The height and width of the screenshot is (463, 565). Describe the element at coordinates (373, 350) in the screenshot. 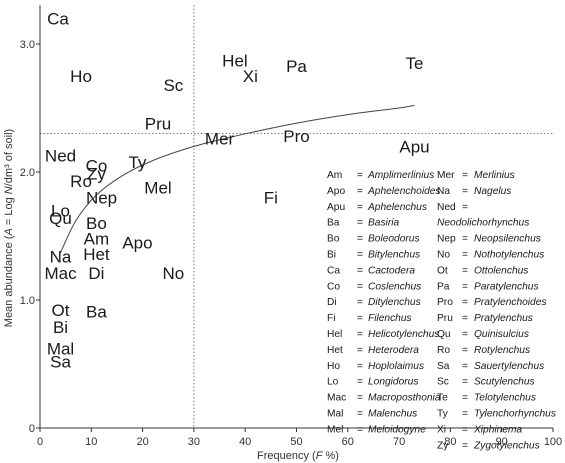

I see `legend-entry-het: Het = Heterodera` at that location.